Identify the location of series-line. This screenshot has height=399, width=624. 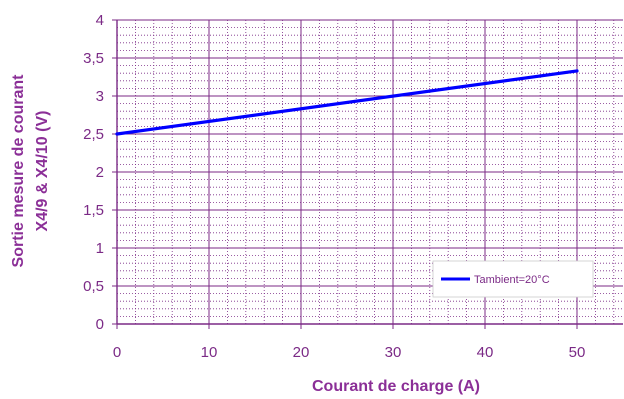
(347, 102).